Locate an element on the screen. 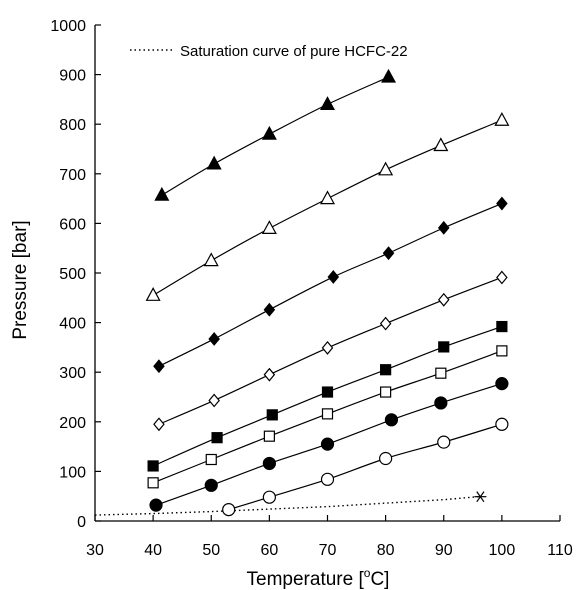  x-tick-label: 50 is located at coordinates (211, 550).